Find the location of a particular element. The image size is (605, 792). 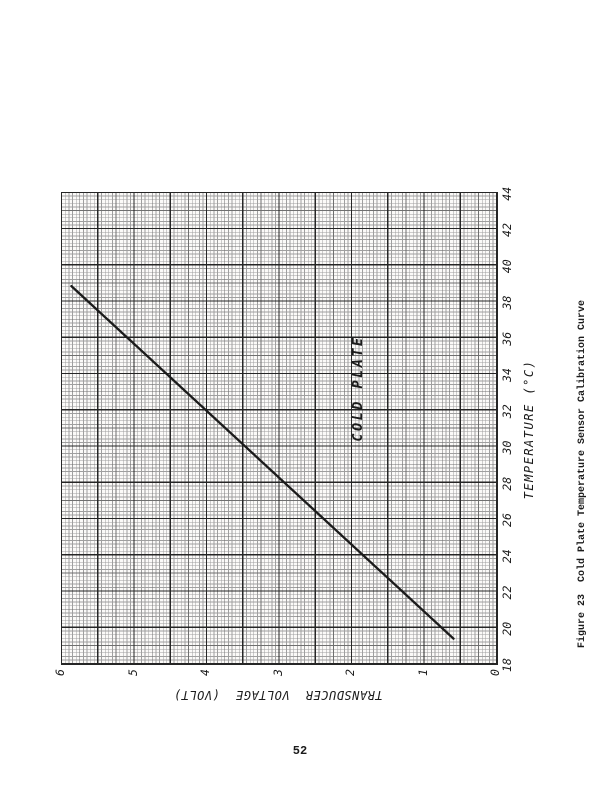

x-tick-label: 26 is located at coordinates (507, 520).